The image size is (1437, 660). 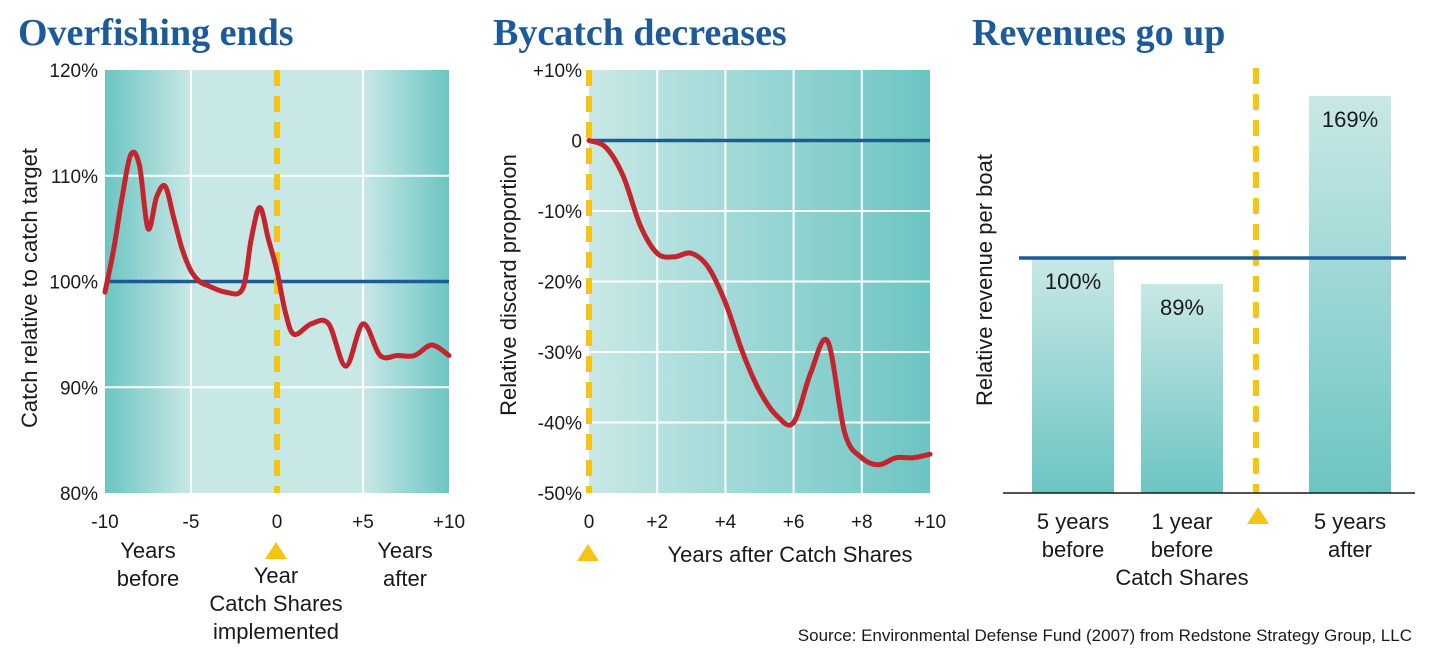 What do you see at coordinates (74, 177) in the screenshot?
I see `y-tick-label: 110%` at bounding box center [74, 177].